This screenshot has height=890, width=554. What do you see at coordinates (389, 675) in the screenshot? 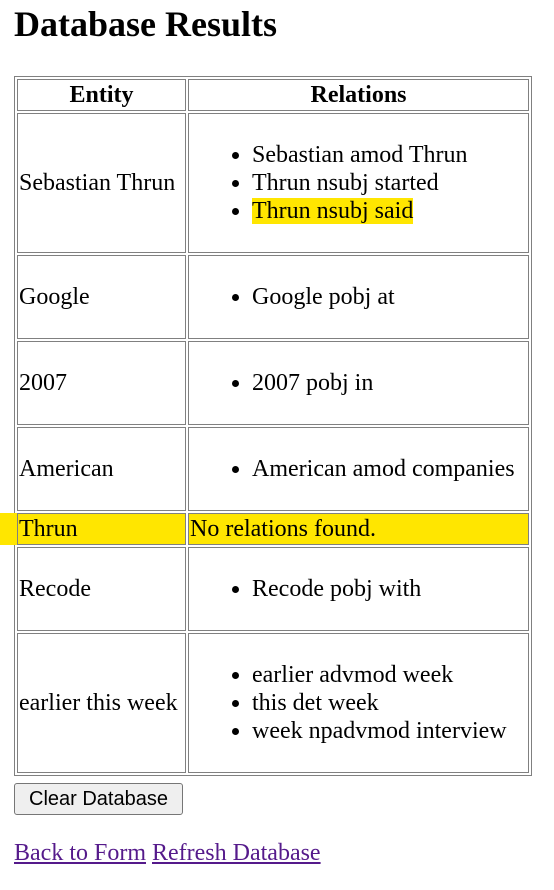
I see `relation-item: earlier advmod week` at bounding box center [389, 675].